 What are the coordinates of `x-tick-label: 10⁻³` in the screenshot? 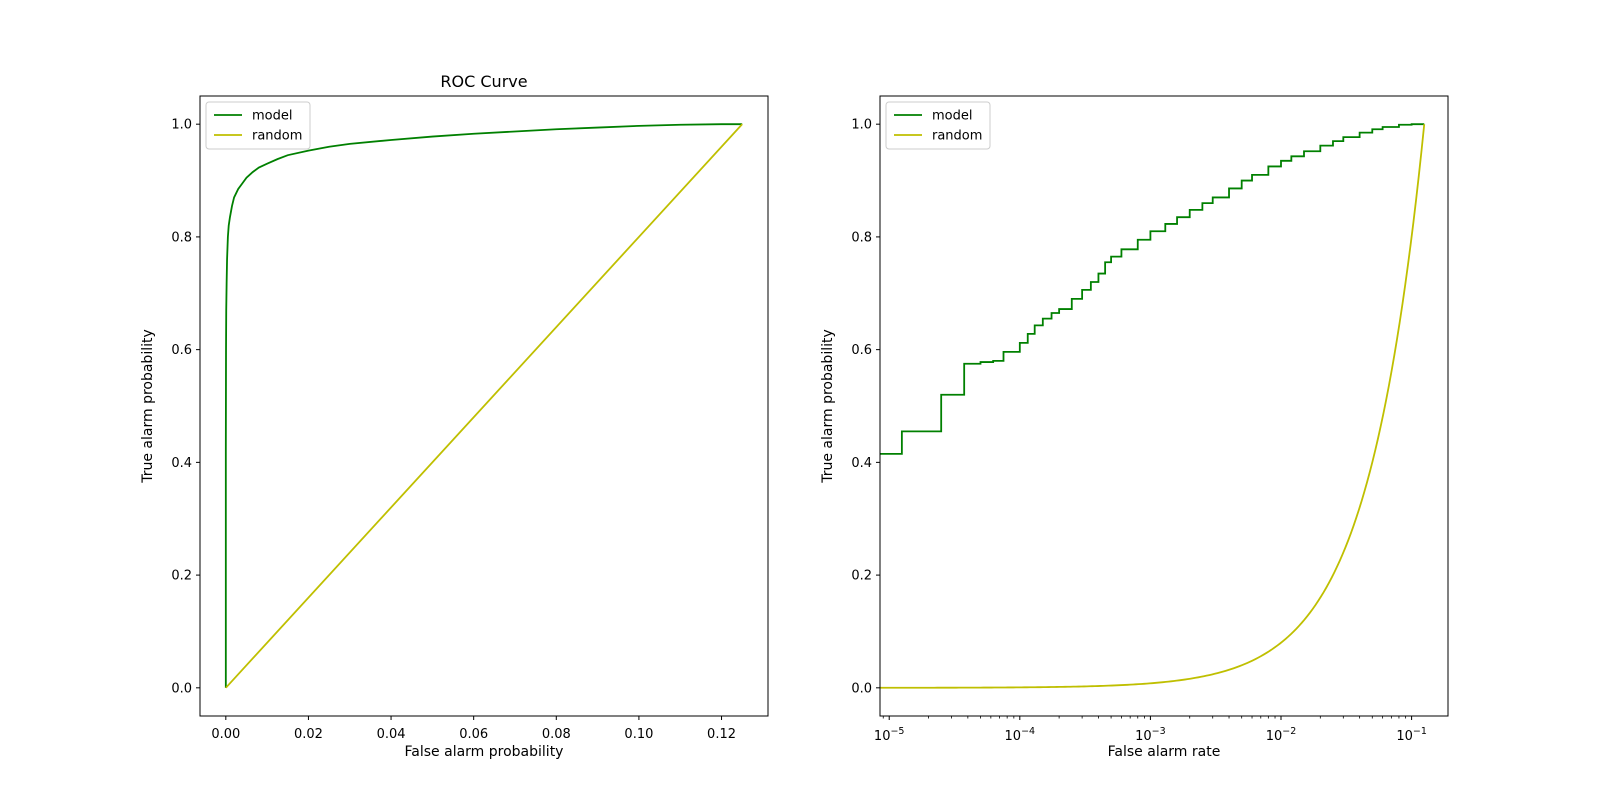 It's located at (1150, 735).